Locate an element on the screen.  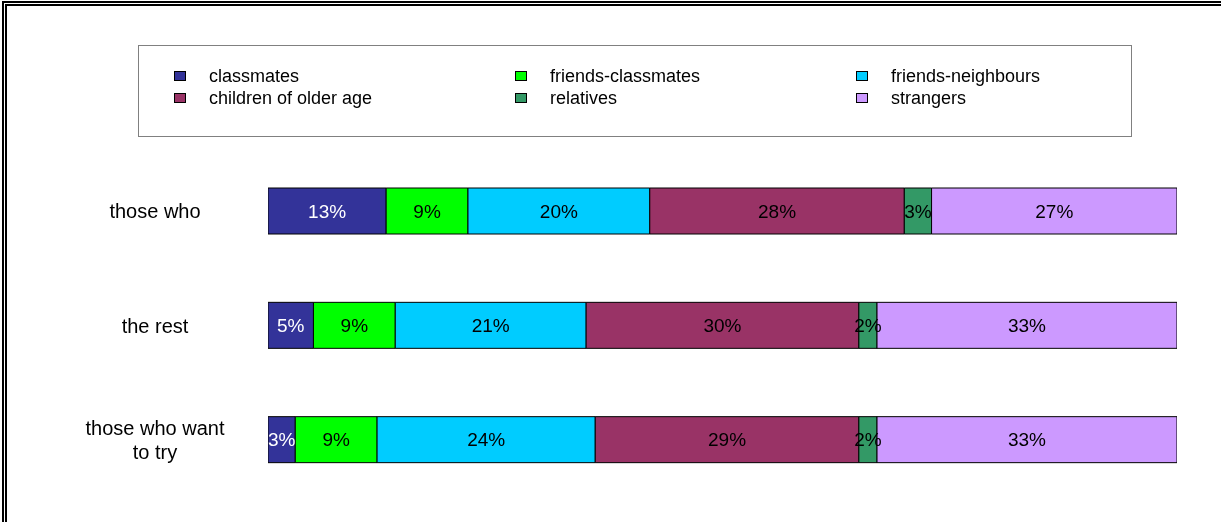
y-tick-label: the rest is located at coordinates (155, 325).